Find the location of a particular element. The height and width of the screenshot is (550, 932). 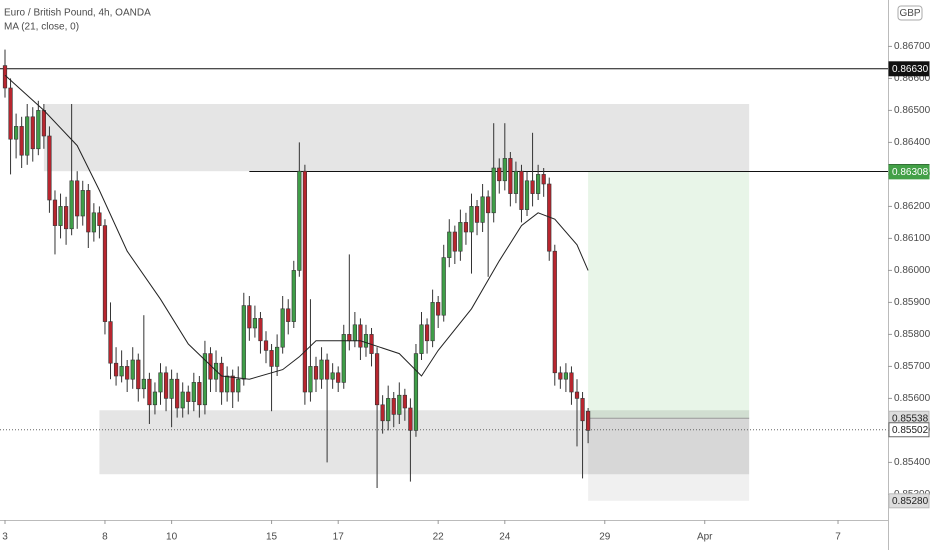

y-tick-label: 0.86000 is located at coordinates (912, 270).